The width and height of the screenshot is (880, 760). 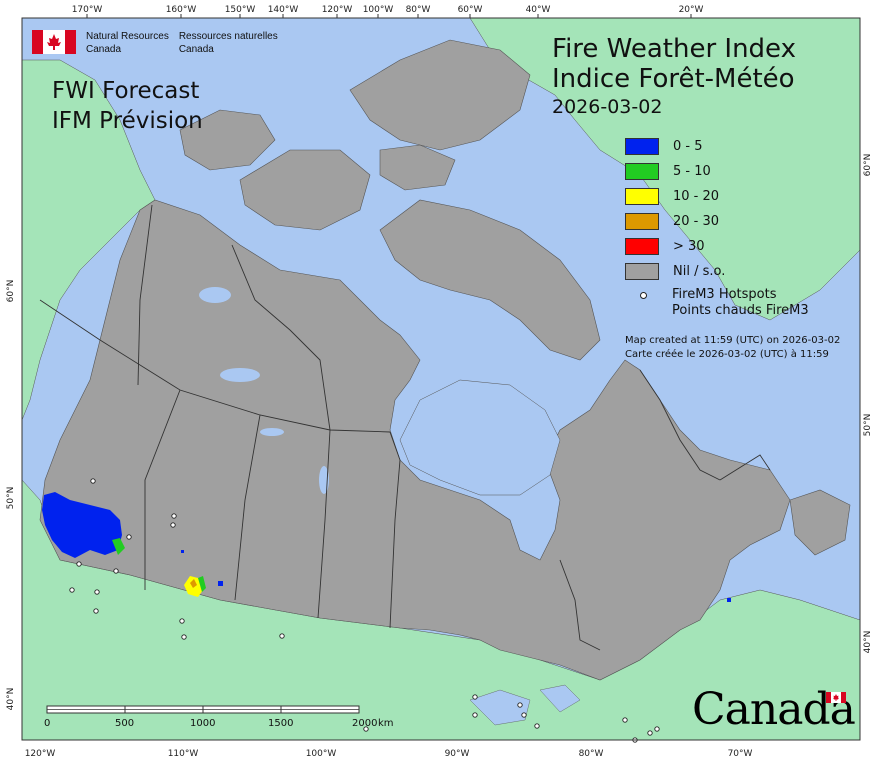 I want to click on legend-item: Nil / s.o., so click(x=675, y=271).